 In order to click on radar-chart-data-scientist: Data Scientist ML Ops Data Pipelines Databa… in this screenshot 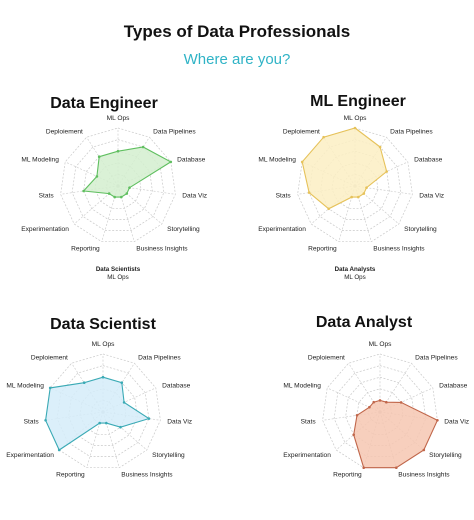, I will do `click(99, 397)`.